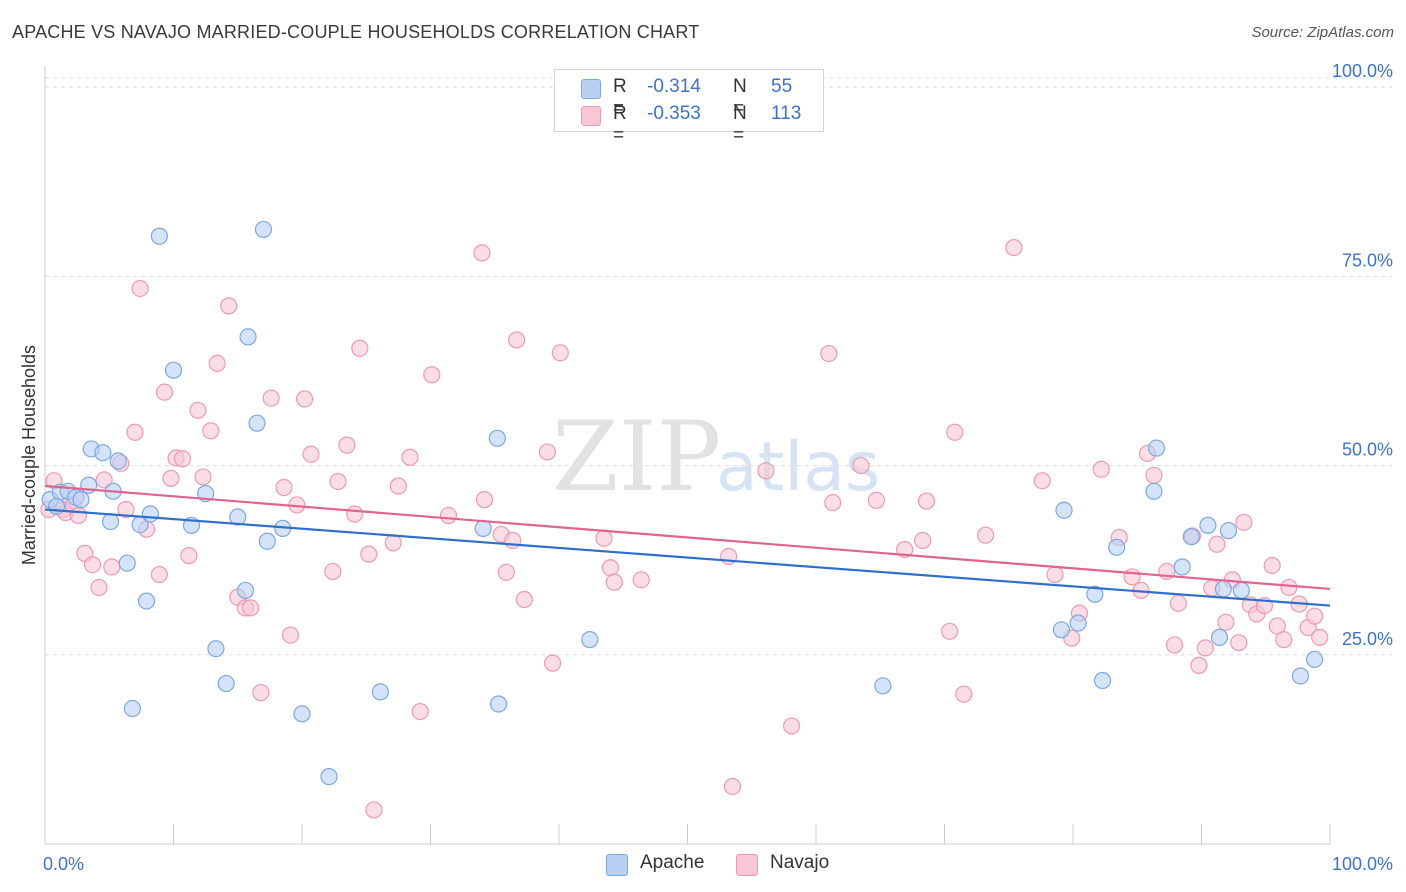  What do you see at coordinates (591, 89) in the screenshot?
I see `apache-swatch` at bounding box center [591, 89].